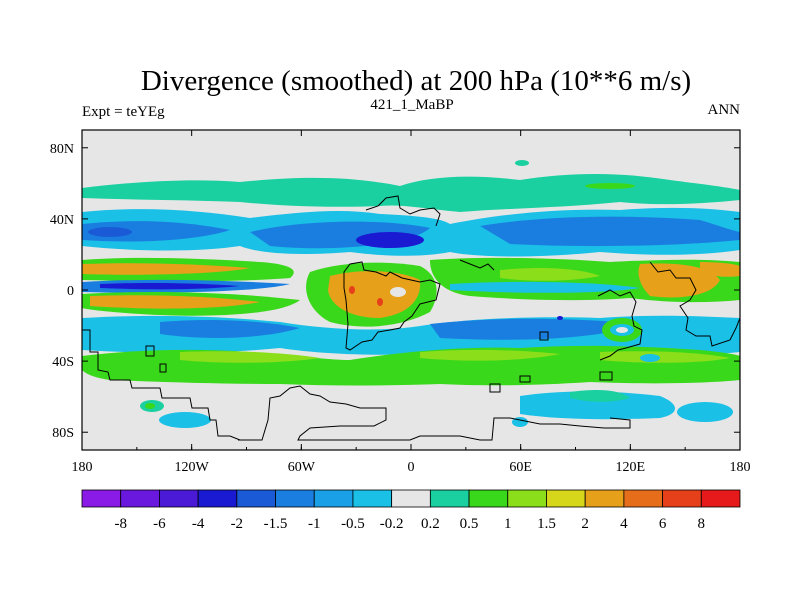  I want to click on experiment-label: Expt = teYEg, so click(123, 112).